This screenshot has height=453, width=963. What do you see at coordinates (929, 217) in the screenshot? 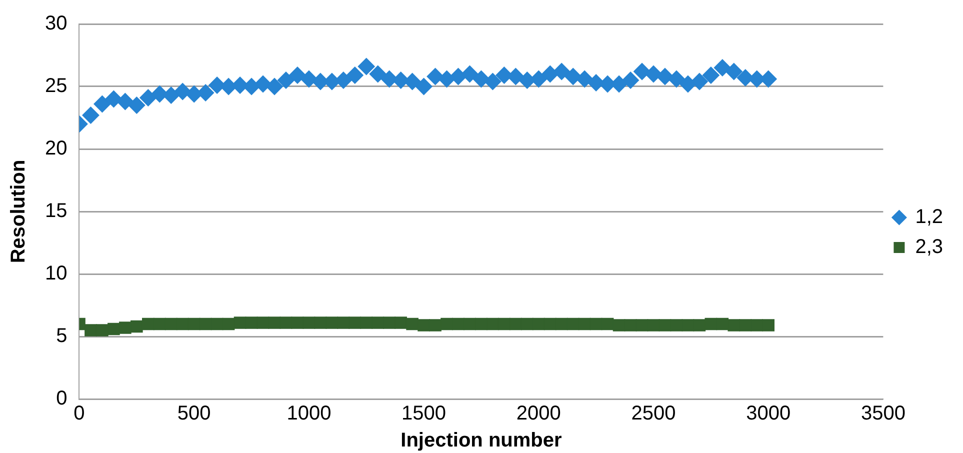
I see `legend-label: 1,2` at bounding box center [929, 217].